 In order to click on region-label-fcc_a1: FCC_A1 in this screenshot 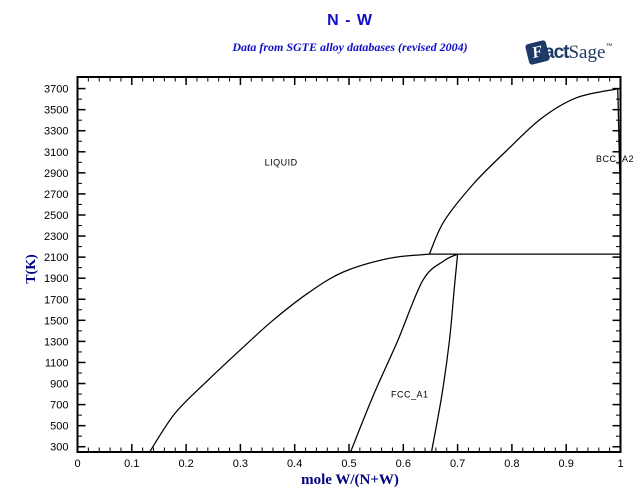, I will do `click(410, 395)`.